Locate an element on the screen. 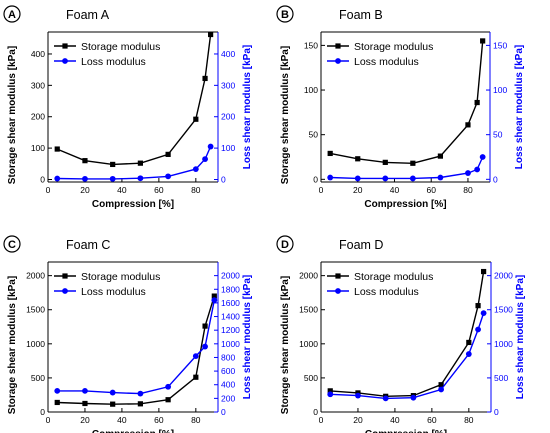 The height and width of the screenshot is (433, 550). y-right-tick-label: 800 is located at coordinates (228, 357).